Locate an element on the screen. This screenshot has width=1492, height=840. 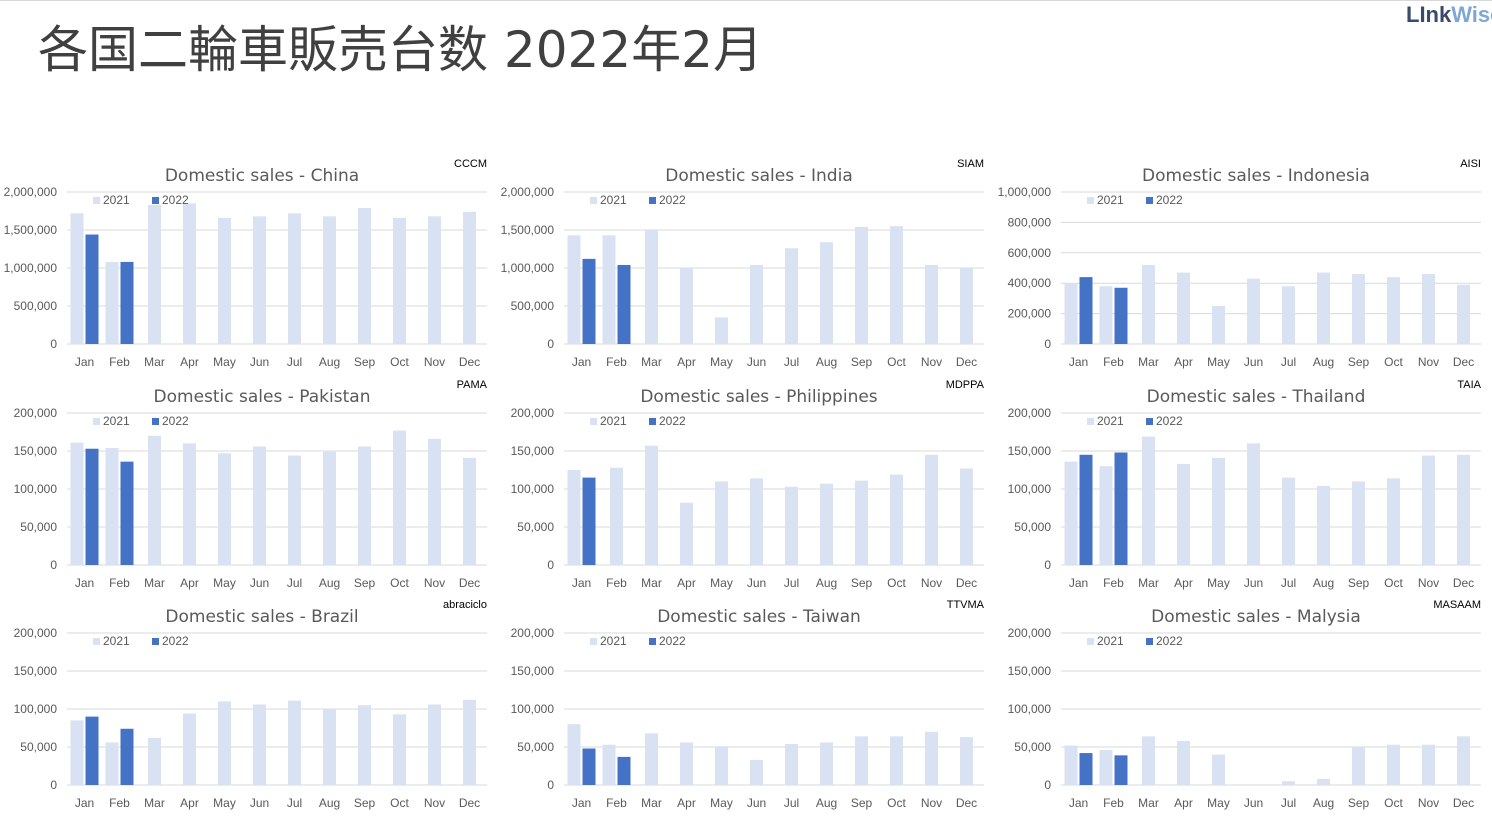
y-tick-label: 0 is located at coordinates (1047, 785).